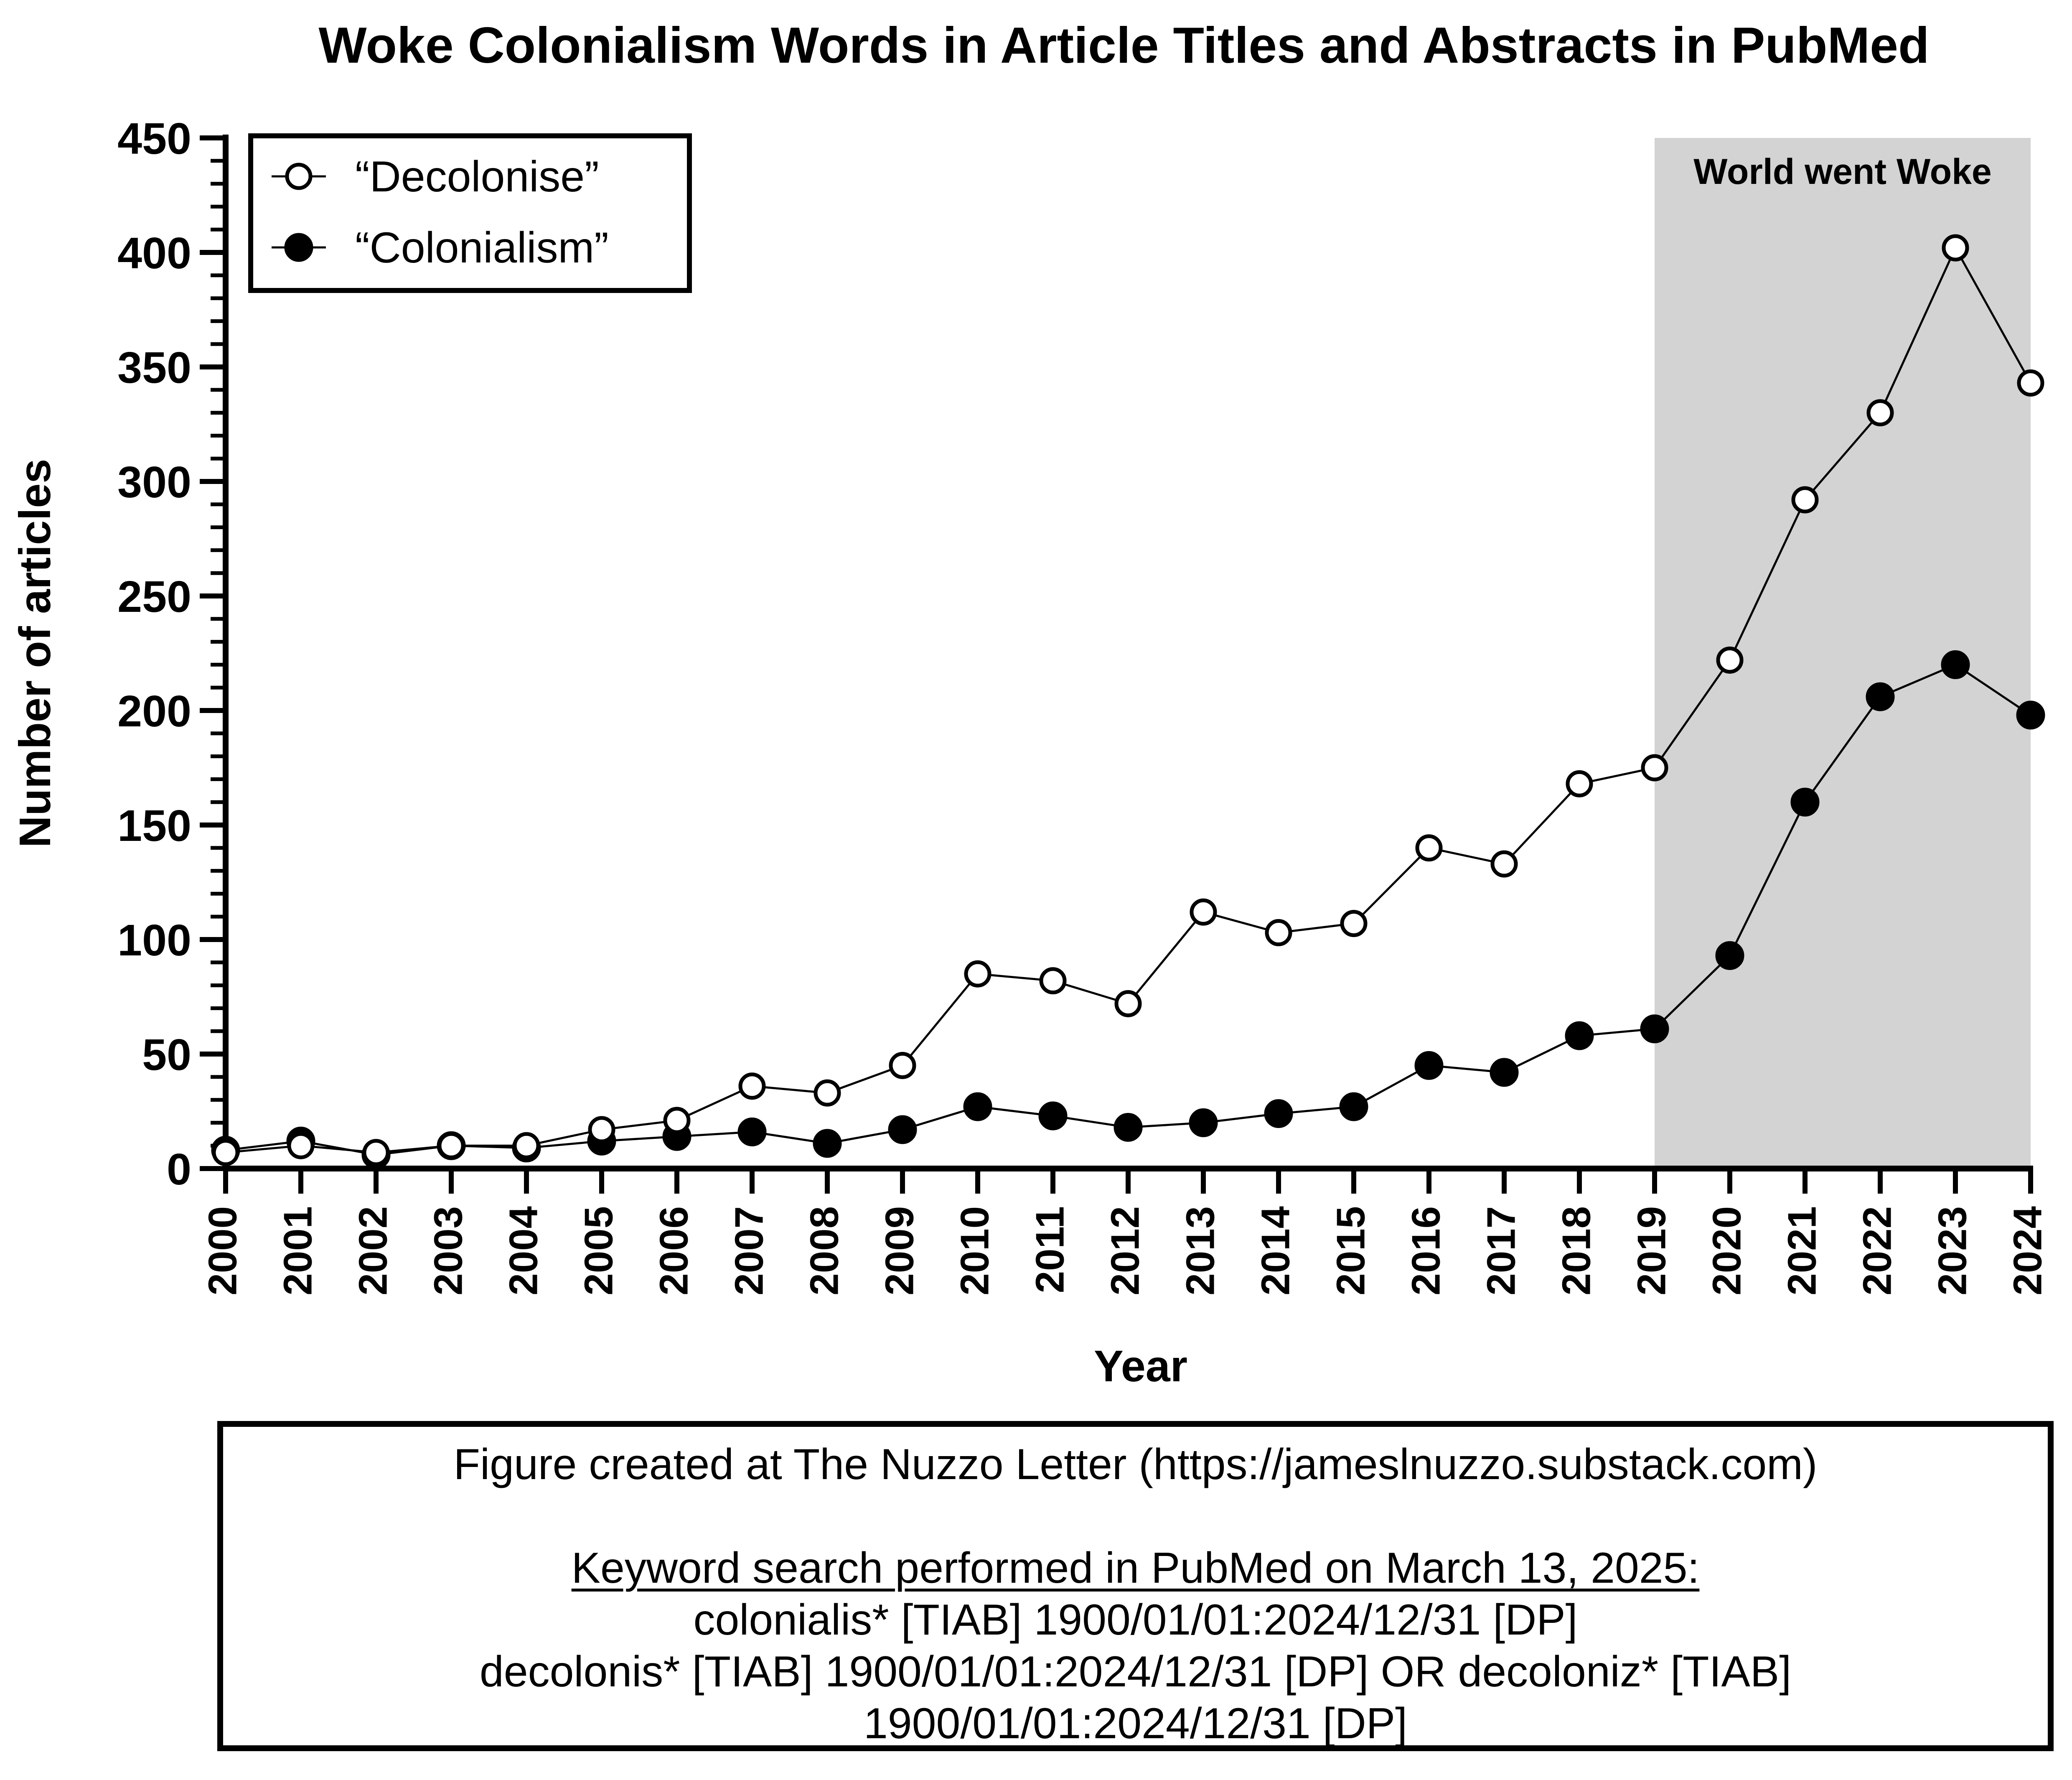 The height and width of the screenshot is (1780, 2072). What do you see at coordinates (297, 1251) in the screenshot?
I see `x-tick-label: 2001` at bounding box center [297, 1251].